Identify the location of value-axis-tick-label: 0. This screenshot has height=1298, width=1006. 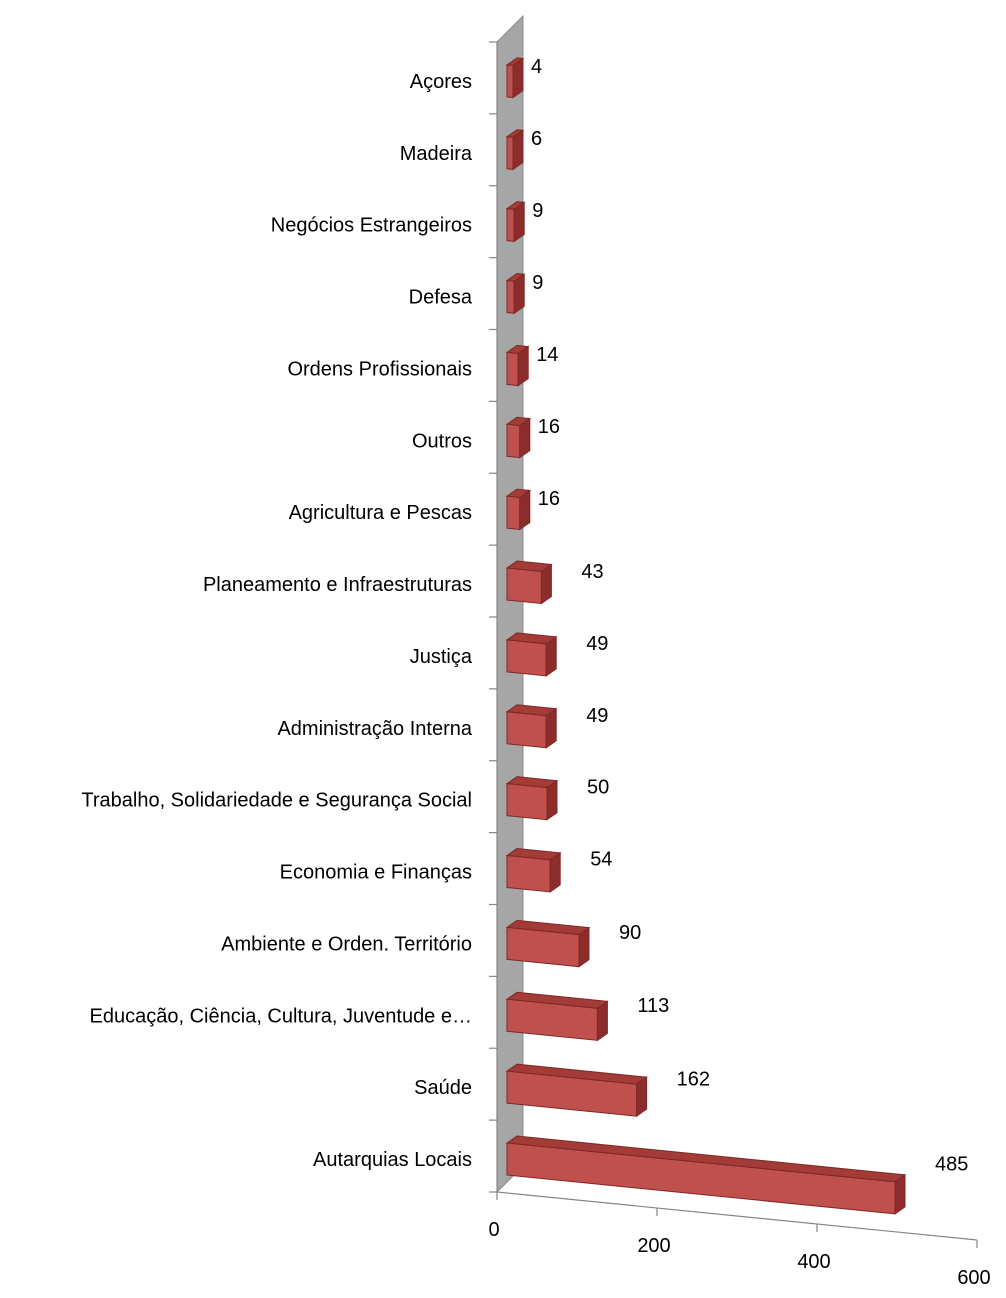
(493, 1230).